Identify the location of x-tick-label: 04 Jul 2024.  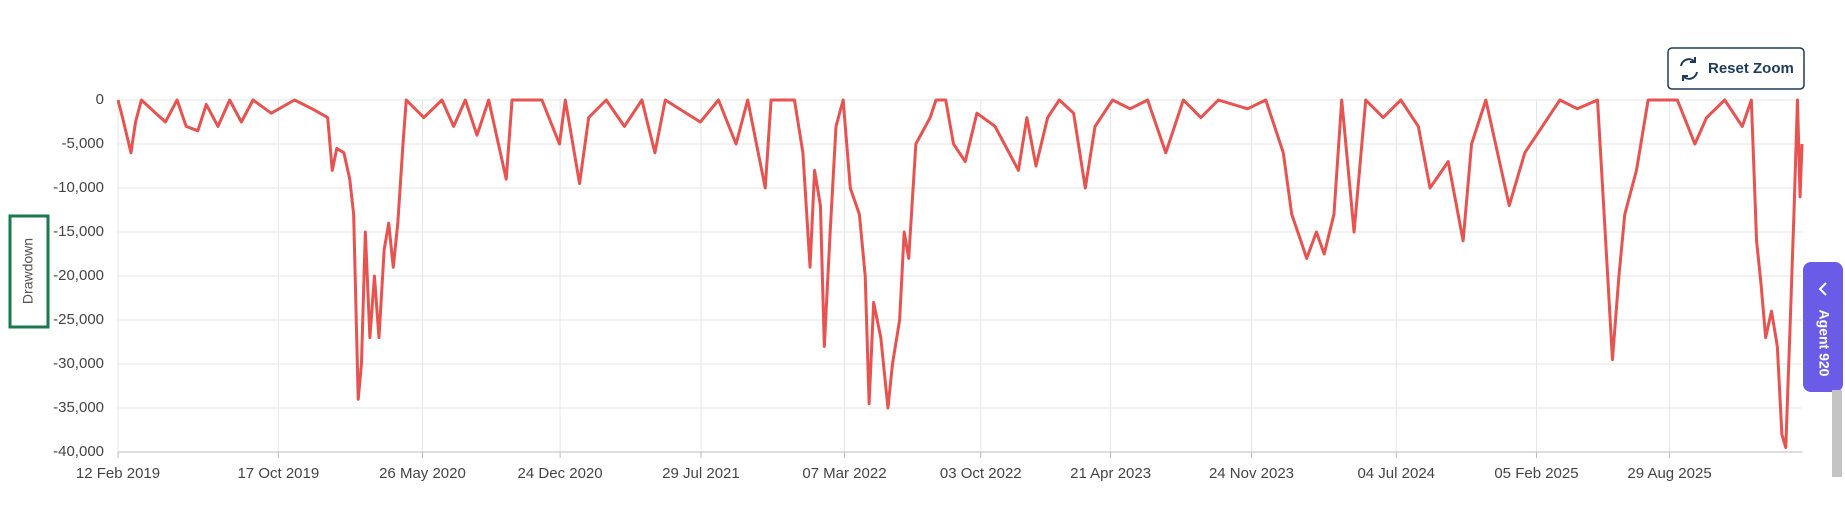
(1396, 473).